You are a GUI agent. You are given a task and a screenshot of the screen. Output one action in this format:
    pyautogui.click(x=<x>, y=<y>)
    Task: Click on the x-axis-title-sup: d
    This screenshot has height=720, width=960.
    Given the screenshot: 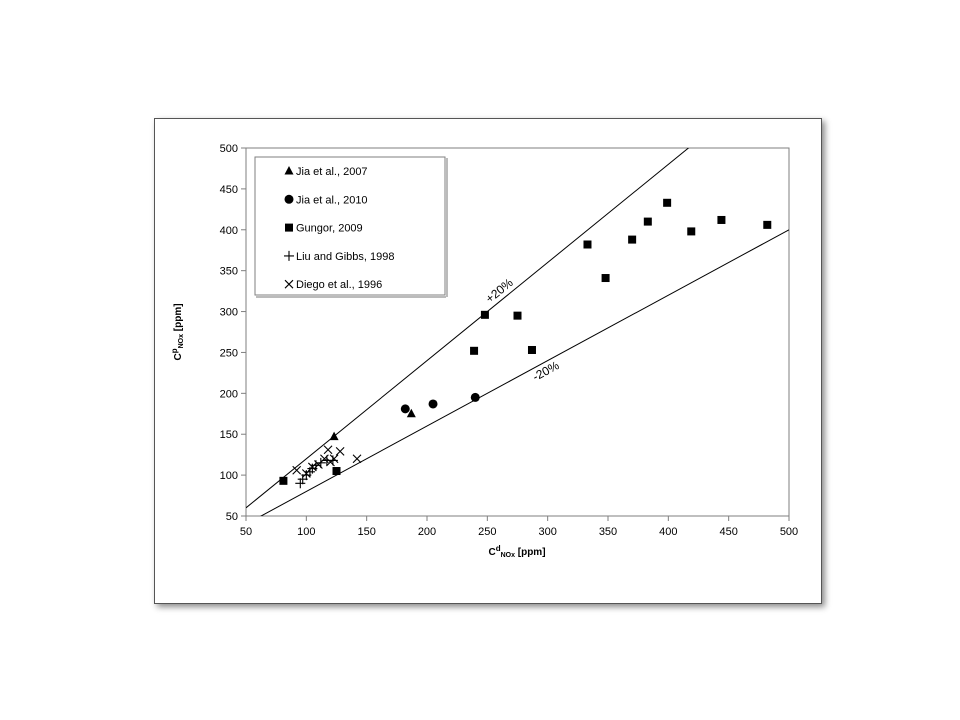 What is the action you would take?
    pyautogui.click(x=498, y=548)
    